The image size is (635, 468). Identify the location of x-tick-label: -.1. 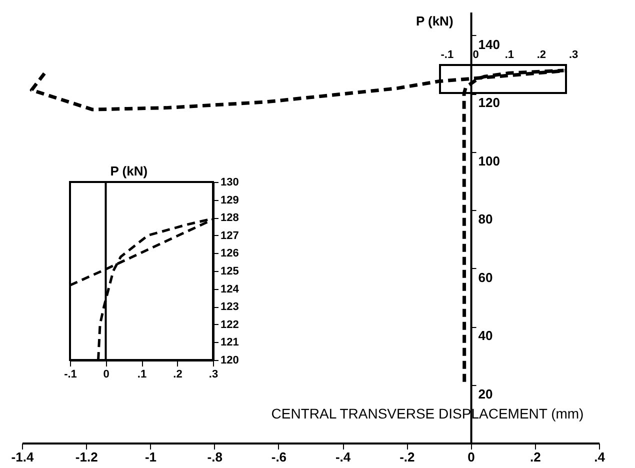
(70, 374).